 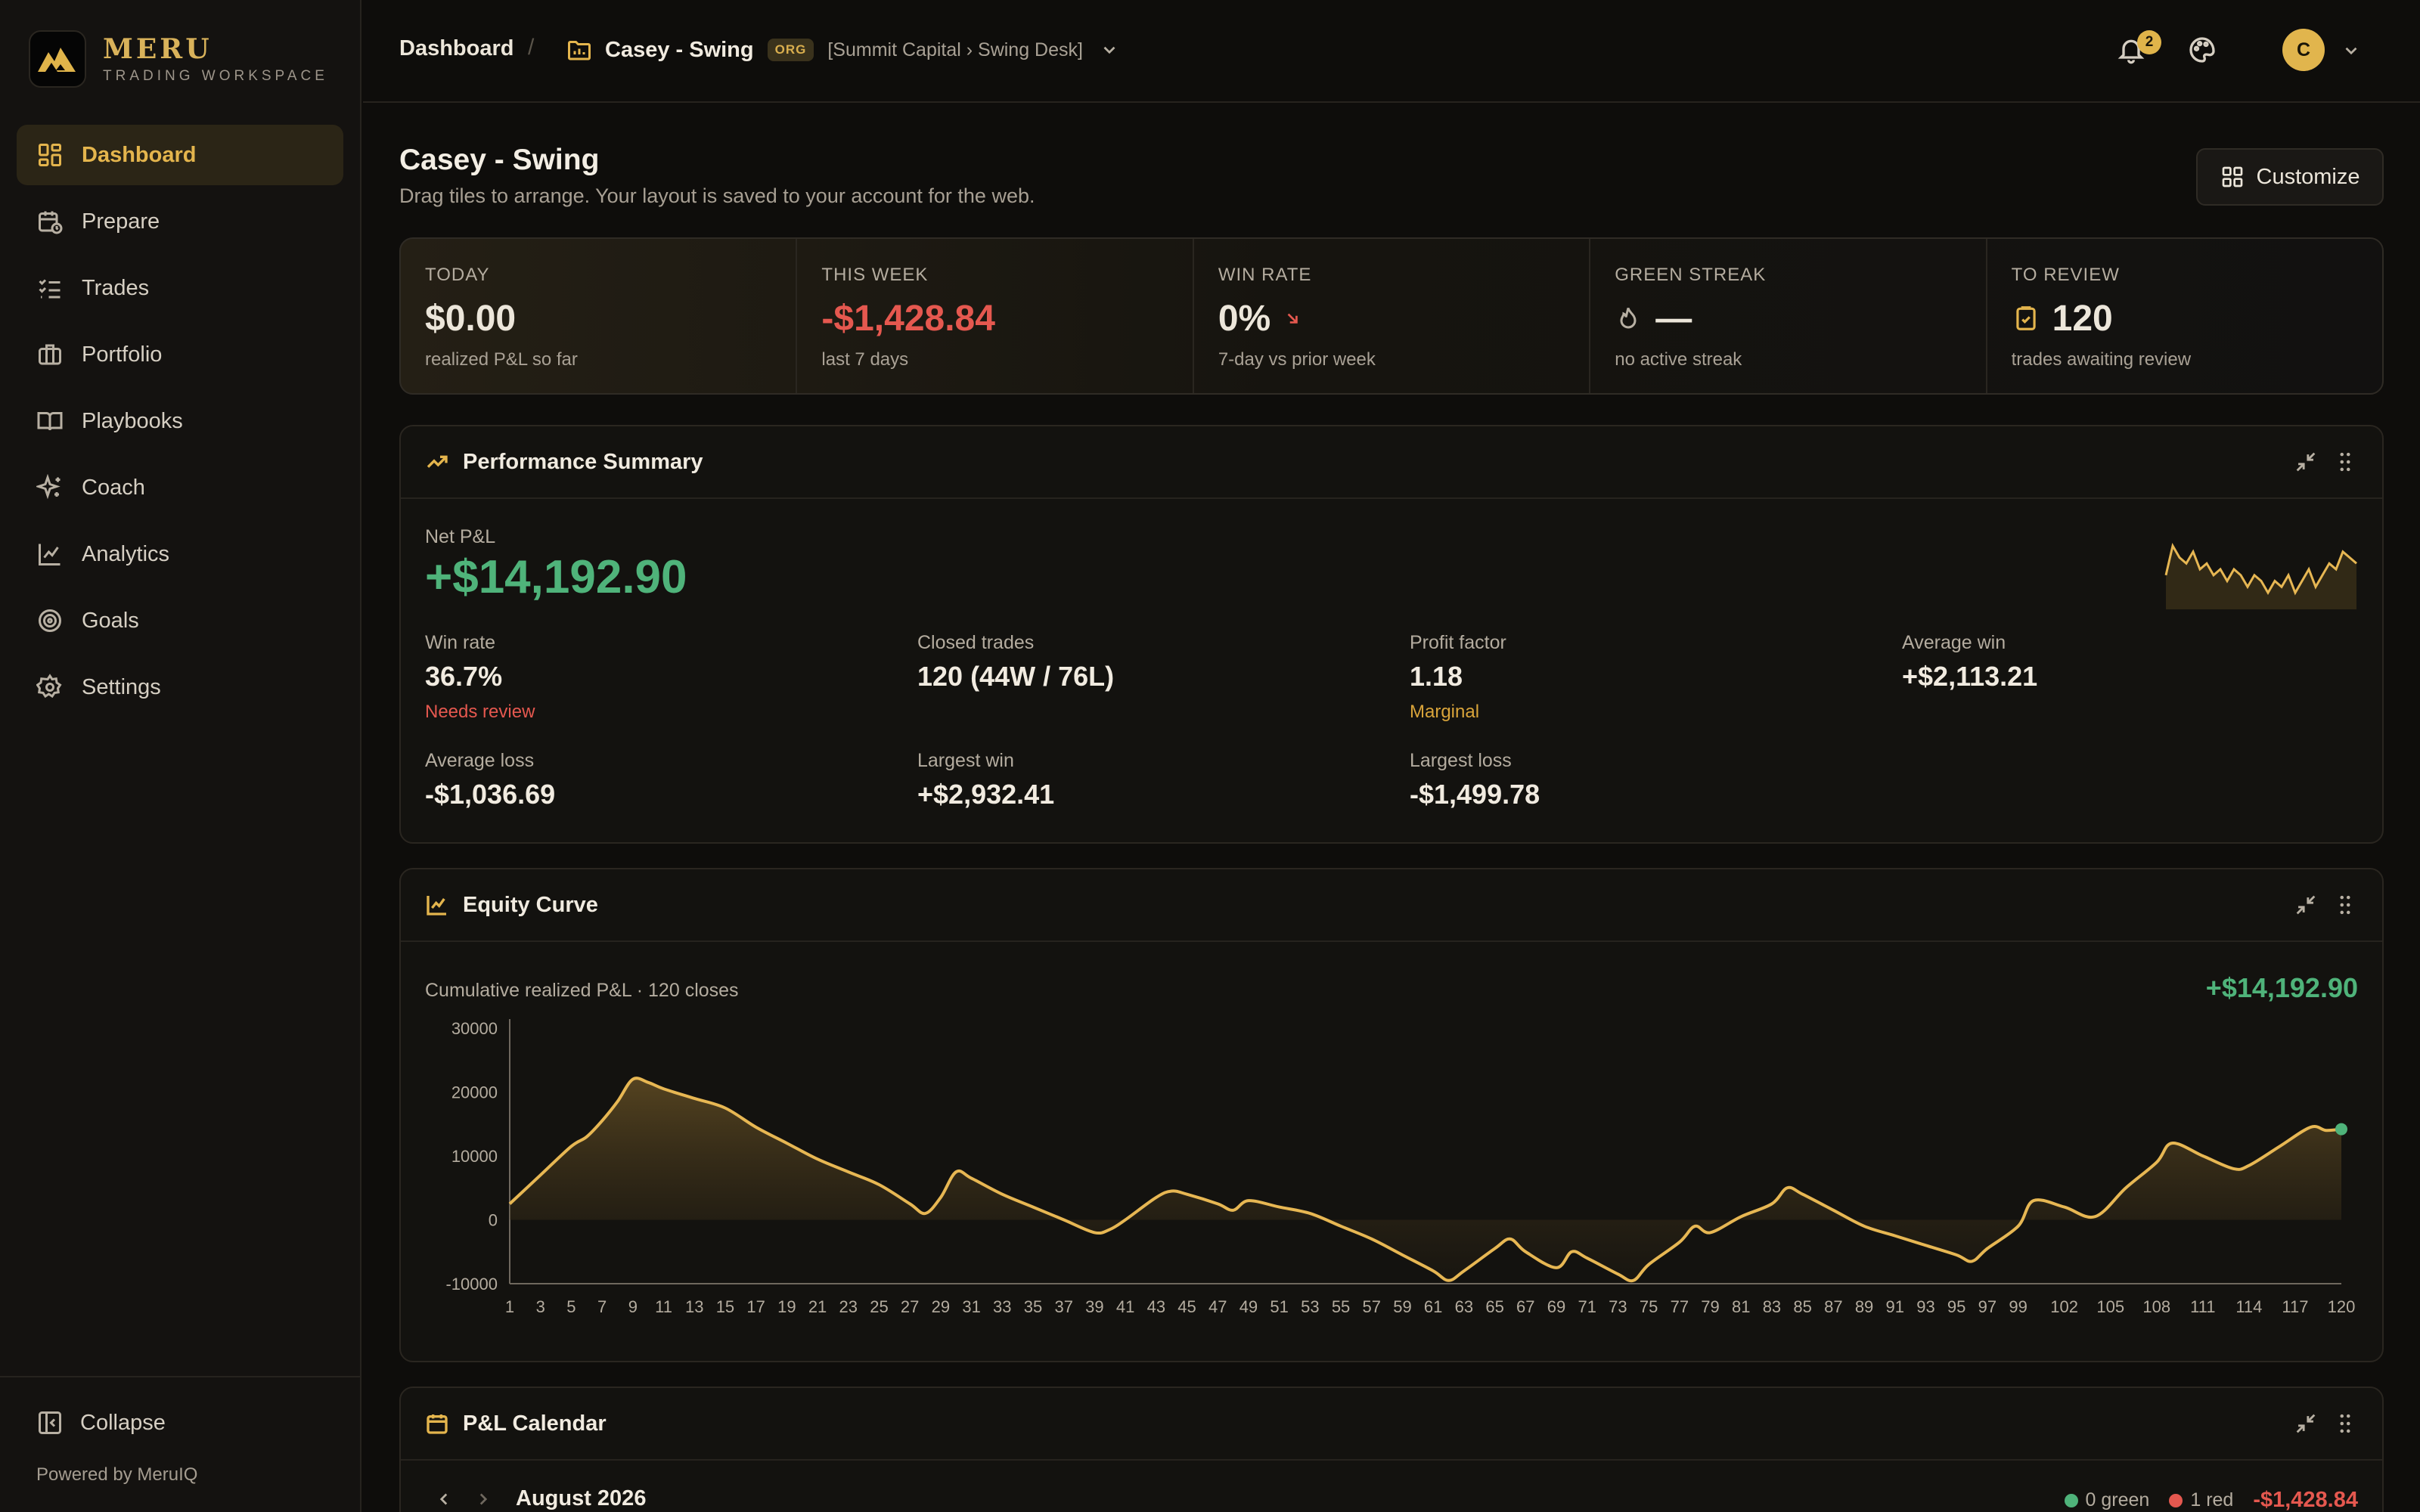 I want to click on x-tick-label: 71, so click(x=1587, y=1306).